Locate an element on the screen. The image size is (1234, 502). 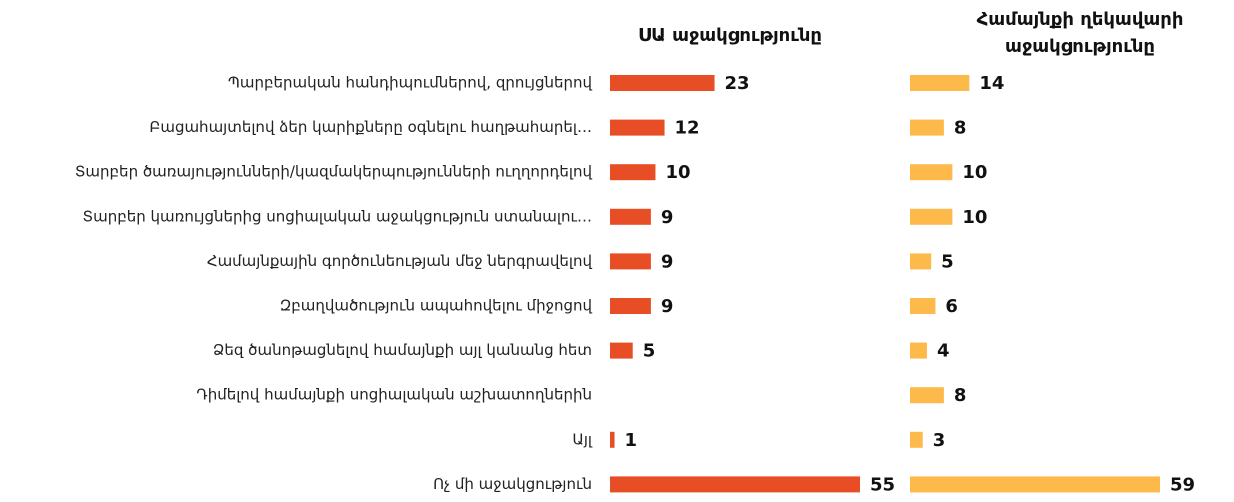
value-label: 14 is located at coordinates (991, 83).